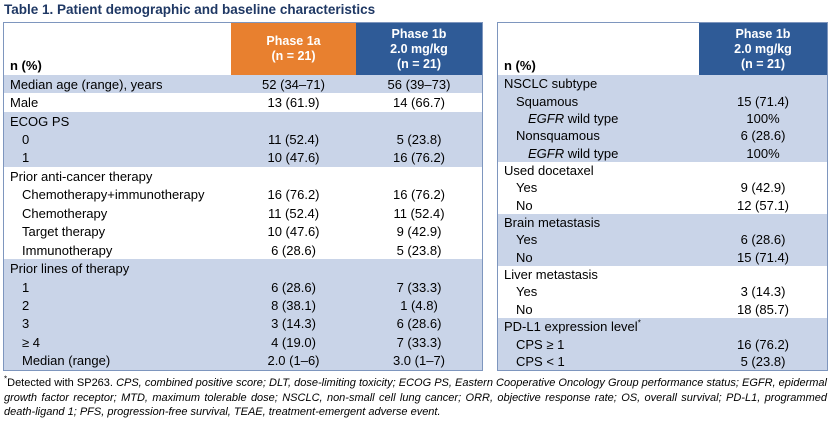  I want to click on table-row: Used docetaxel, so click(662, 170).